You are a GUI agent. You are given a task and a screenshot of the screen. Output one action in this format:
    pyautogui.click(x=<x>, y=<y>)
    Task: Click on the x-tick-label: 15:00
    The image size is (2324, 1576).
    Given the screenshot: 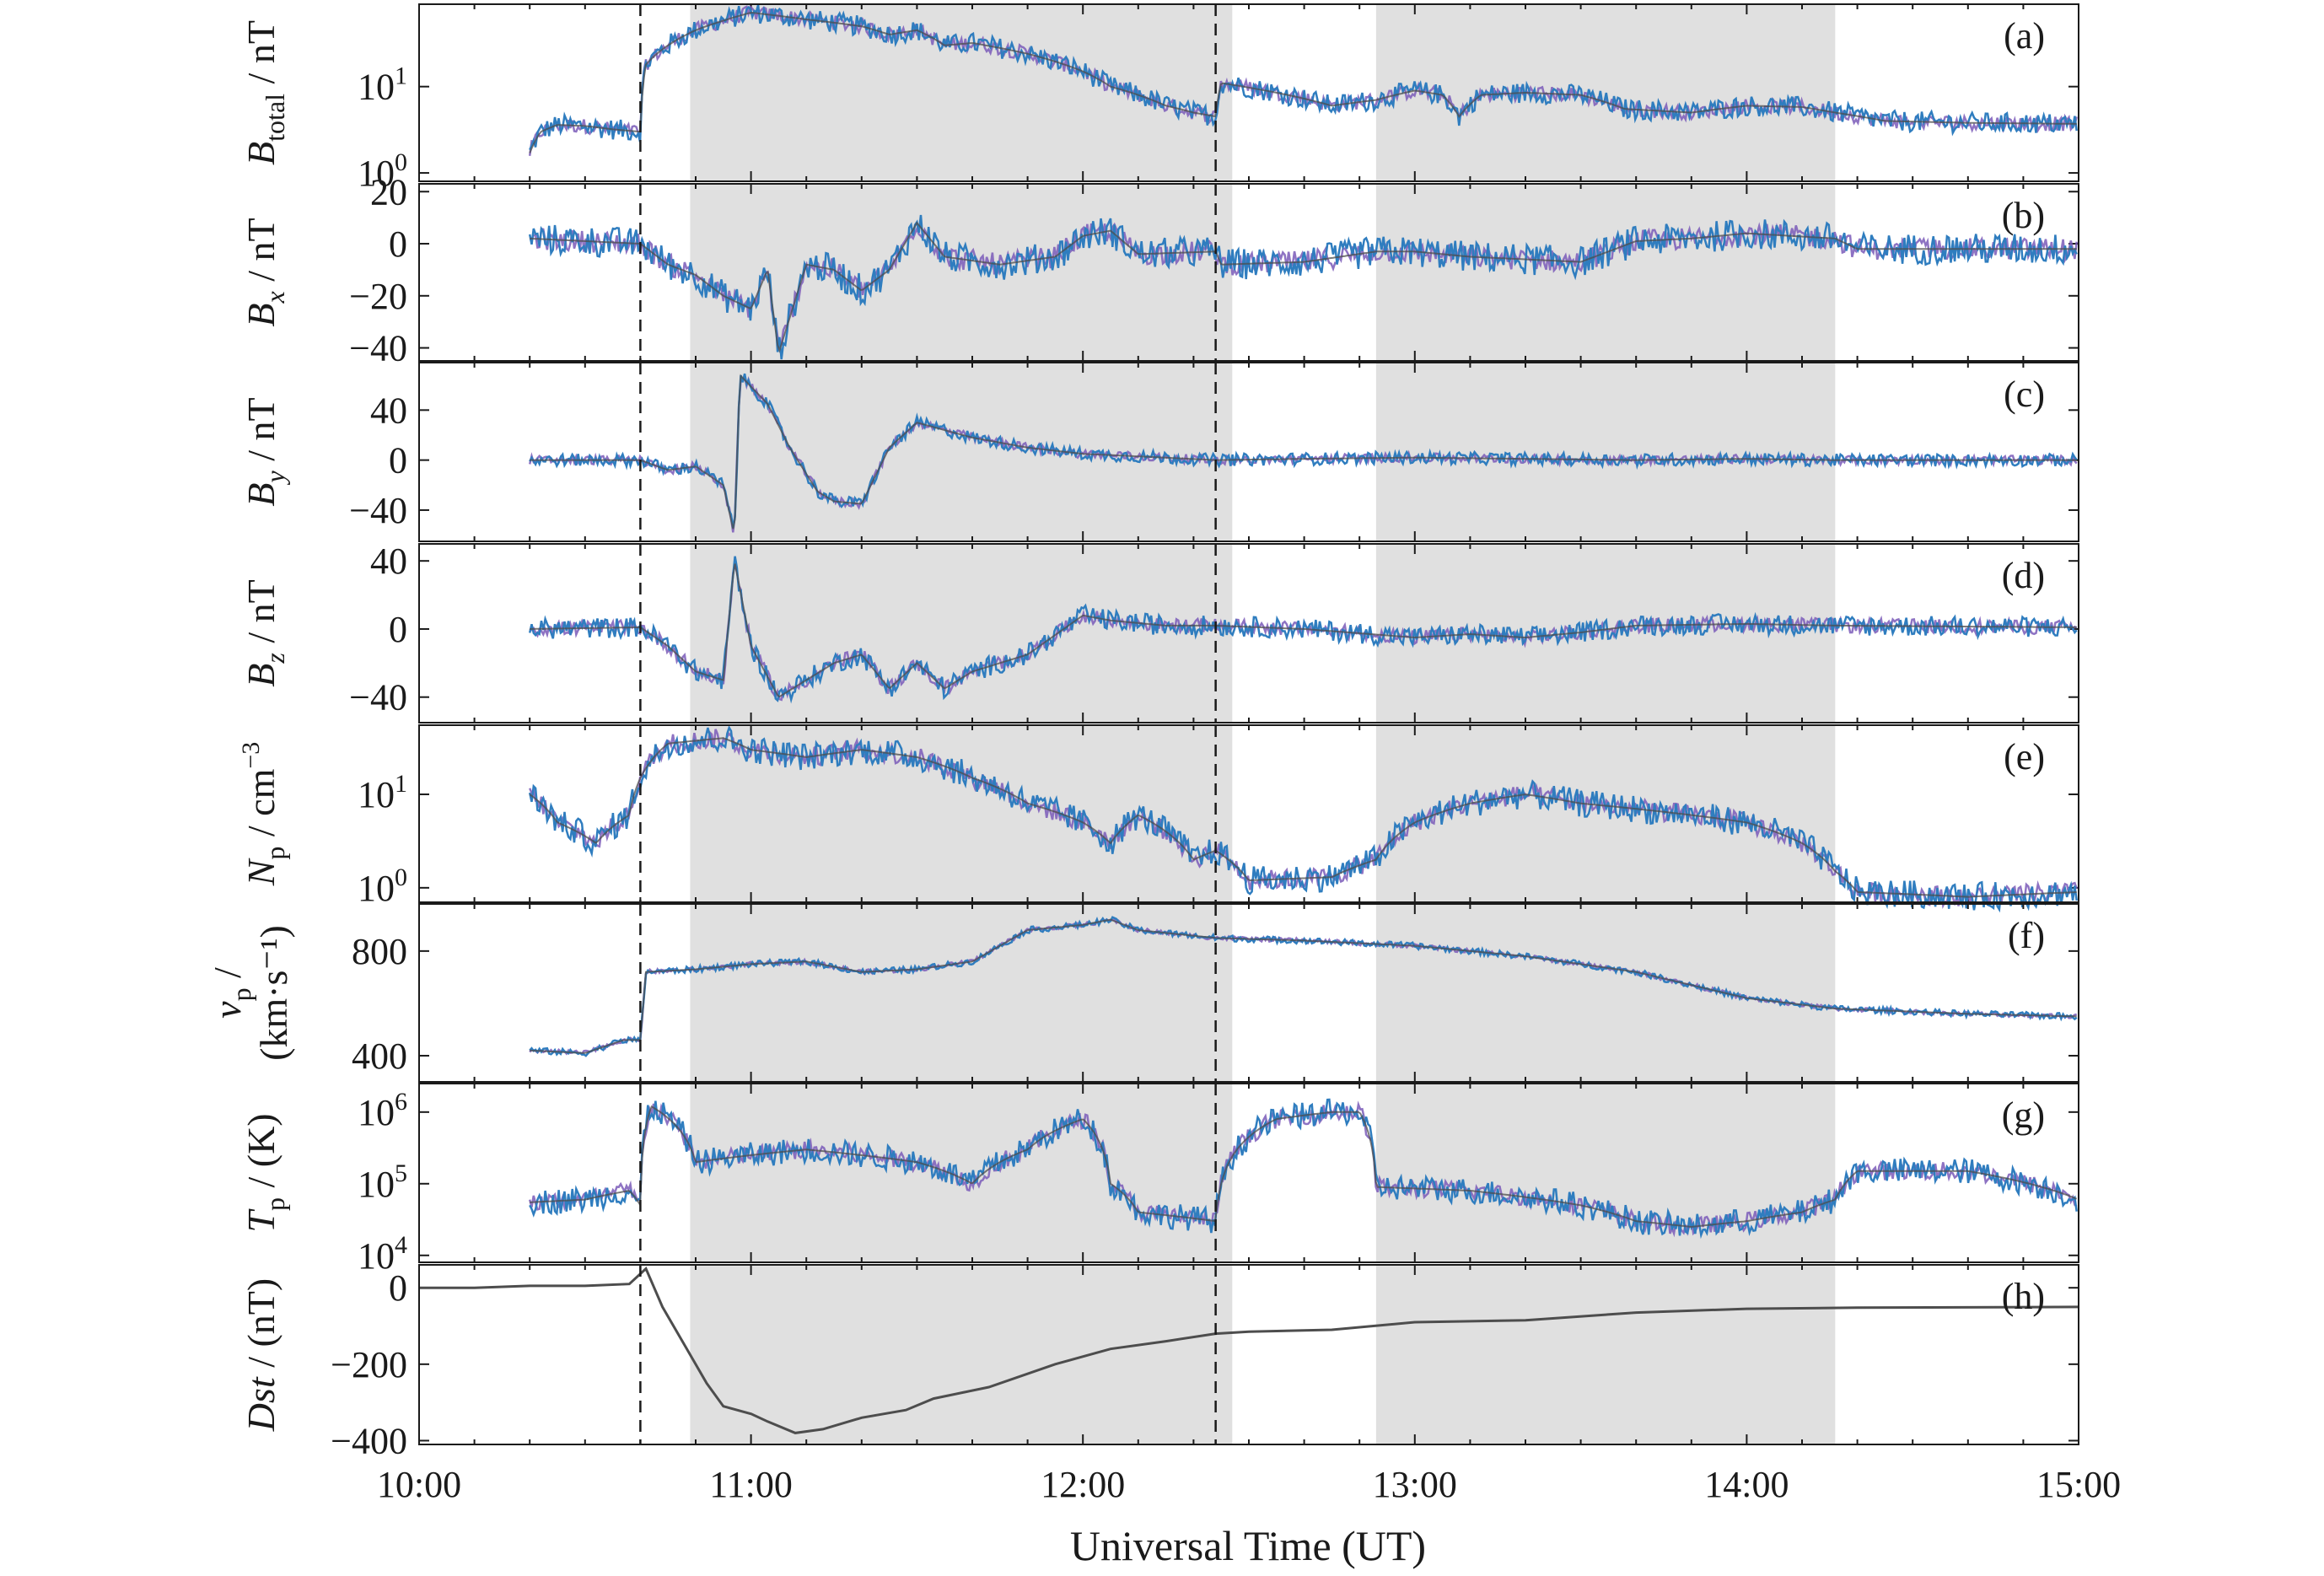 What is the action you would take?
    pyautogui.click(x=2078, y=1484)
    